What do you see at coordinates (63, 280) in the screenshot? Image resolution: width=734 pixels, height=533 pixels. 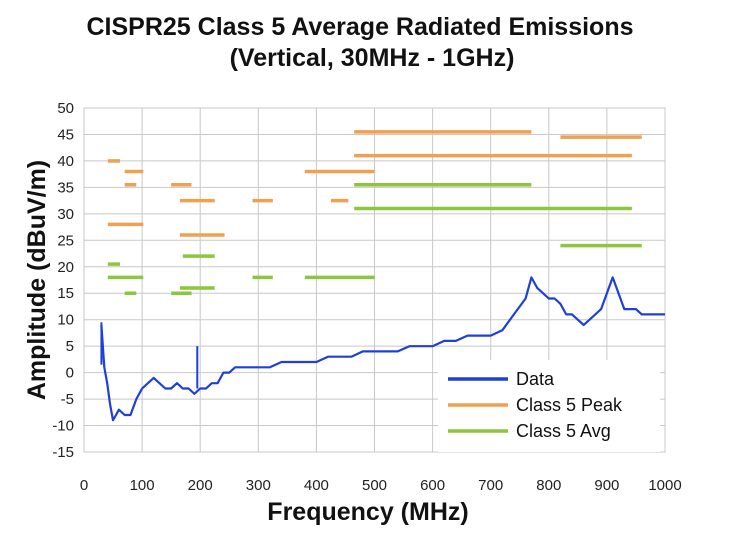 I see `y-axis-ticks: -15 -10 -5 0 5 10 15 20 25 30 35 40 45 50` at bounding box center [63, 280].